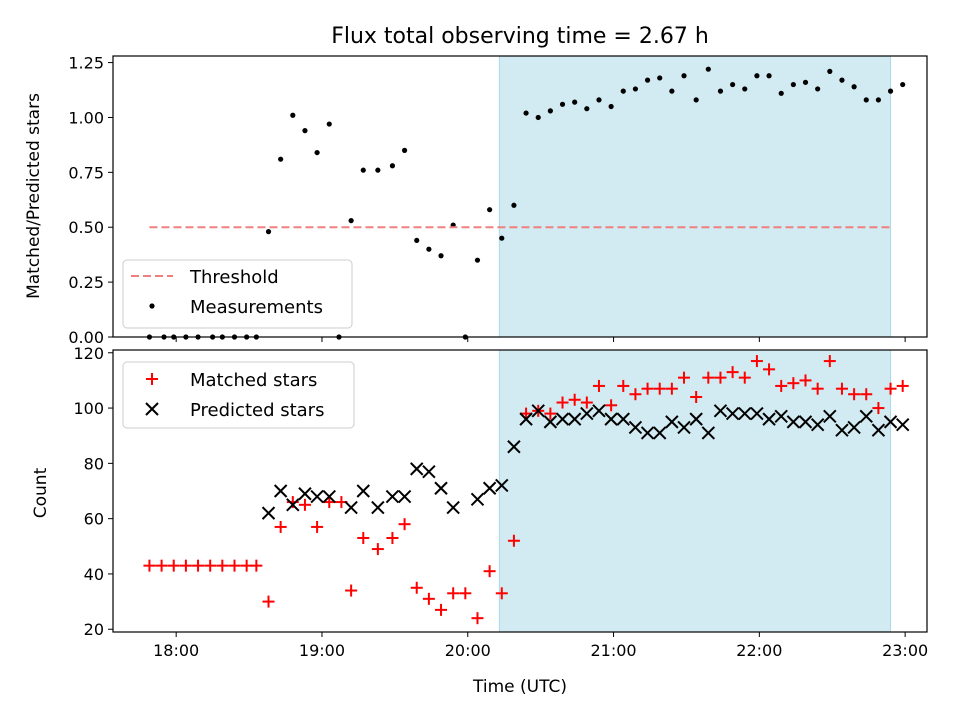  What do you see at coordinates (905, 650) in the screenshot?
I see `x-tick-label: 23:00` at bounding box center [905, 650].